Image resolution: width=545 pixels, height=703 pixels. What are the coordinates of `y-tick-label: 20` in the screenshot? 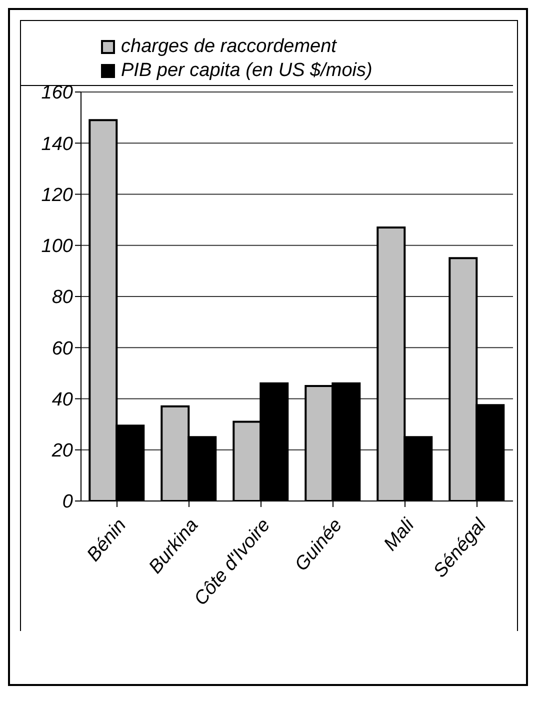 It's located at (62, 451).